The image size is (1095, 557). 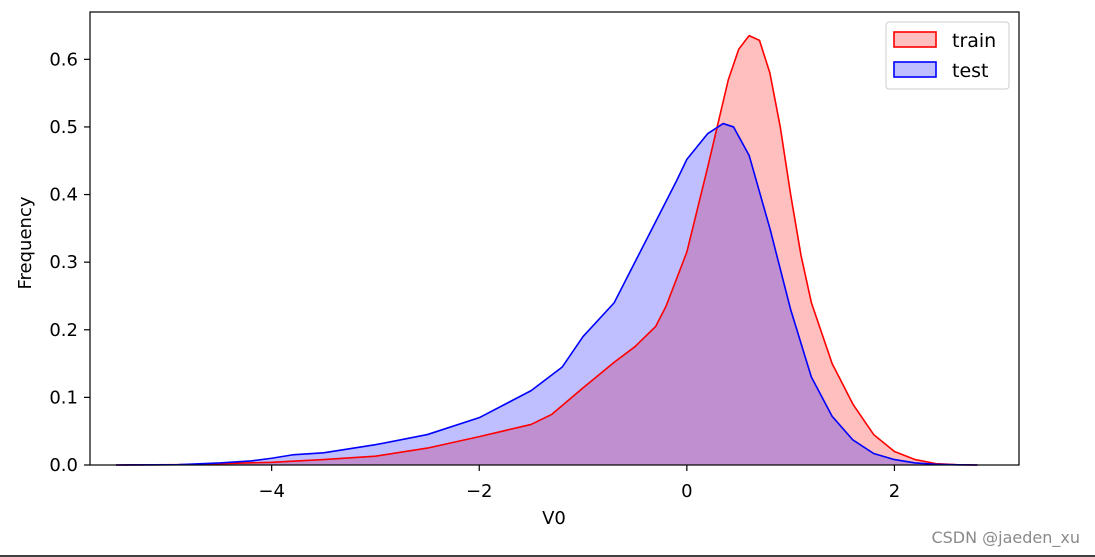 I want to click on y-axis-ticks: 0.0 0.1 0.2 0.3 0.4 0.5 0.6, so click(x=69, y=262).